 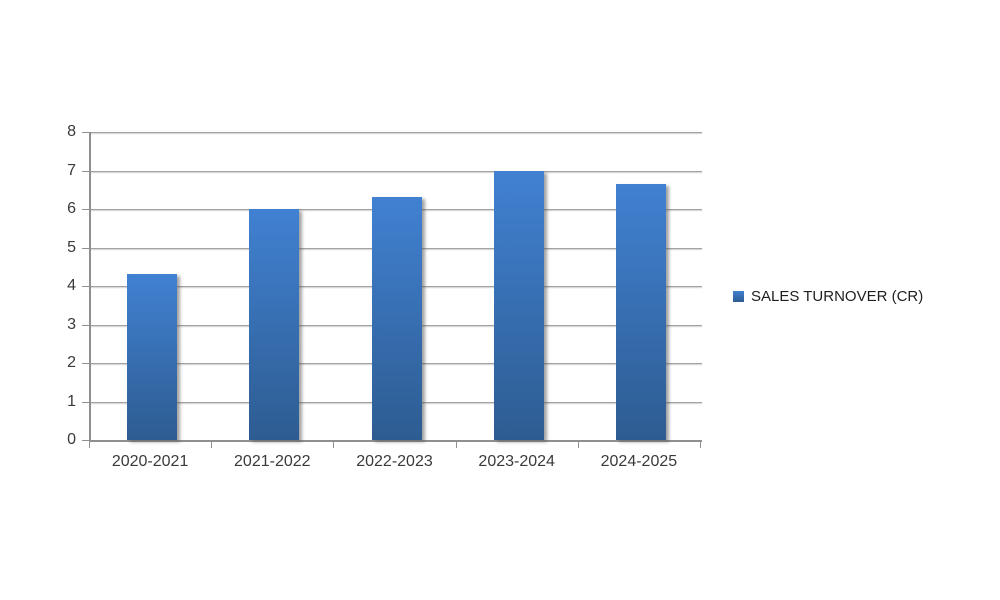 What do you see at coordinates (272, 461) in the screenshot?
I see `x-axis-label-2021-2022: 2021-2022` at bounding box center [272, 461].